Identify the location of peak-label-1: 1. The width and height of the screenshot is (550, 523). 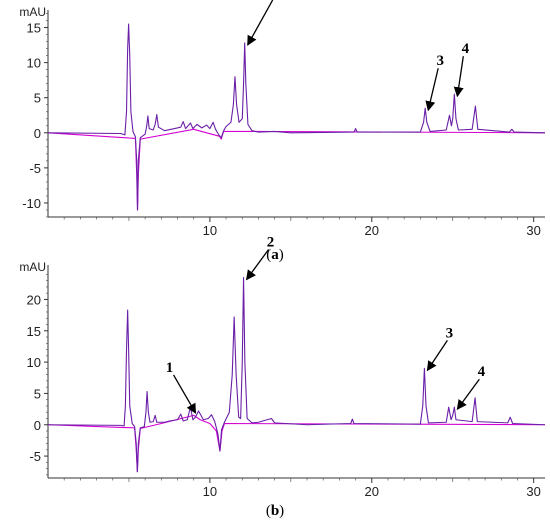
(170, 368).